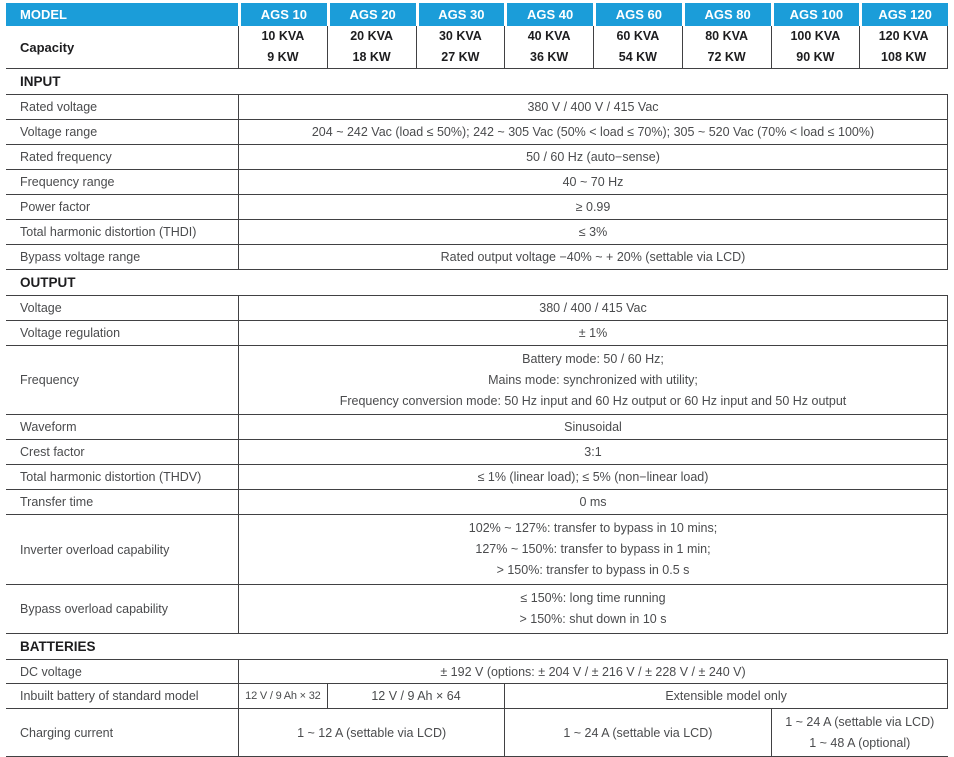 This screenshot has height=757, width=954. Describe the element at coordinates (637, 14) in the screenshot. I see `model-column-header: AGS 60` at that location.